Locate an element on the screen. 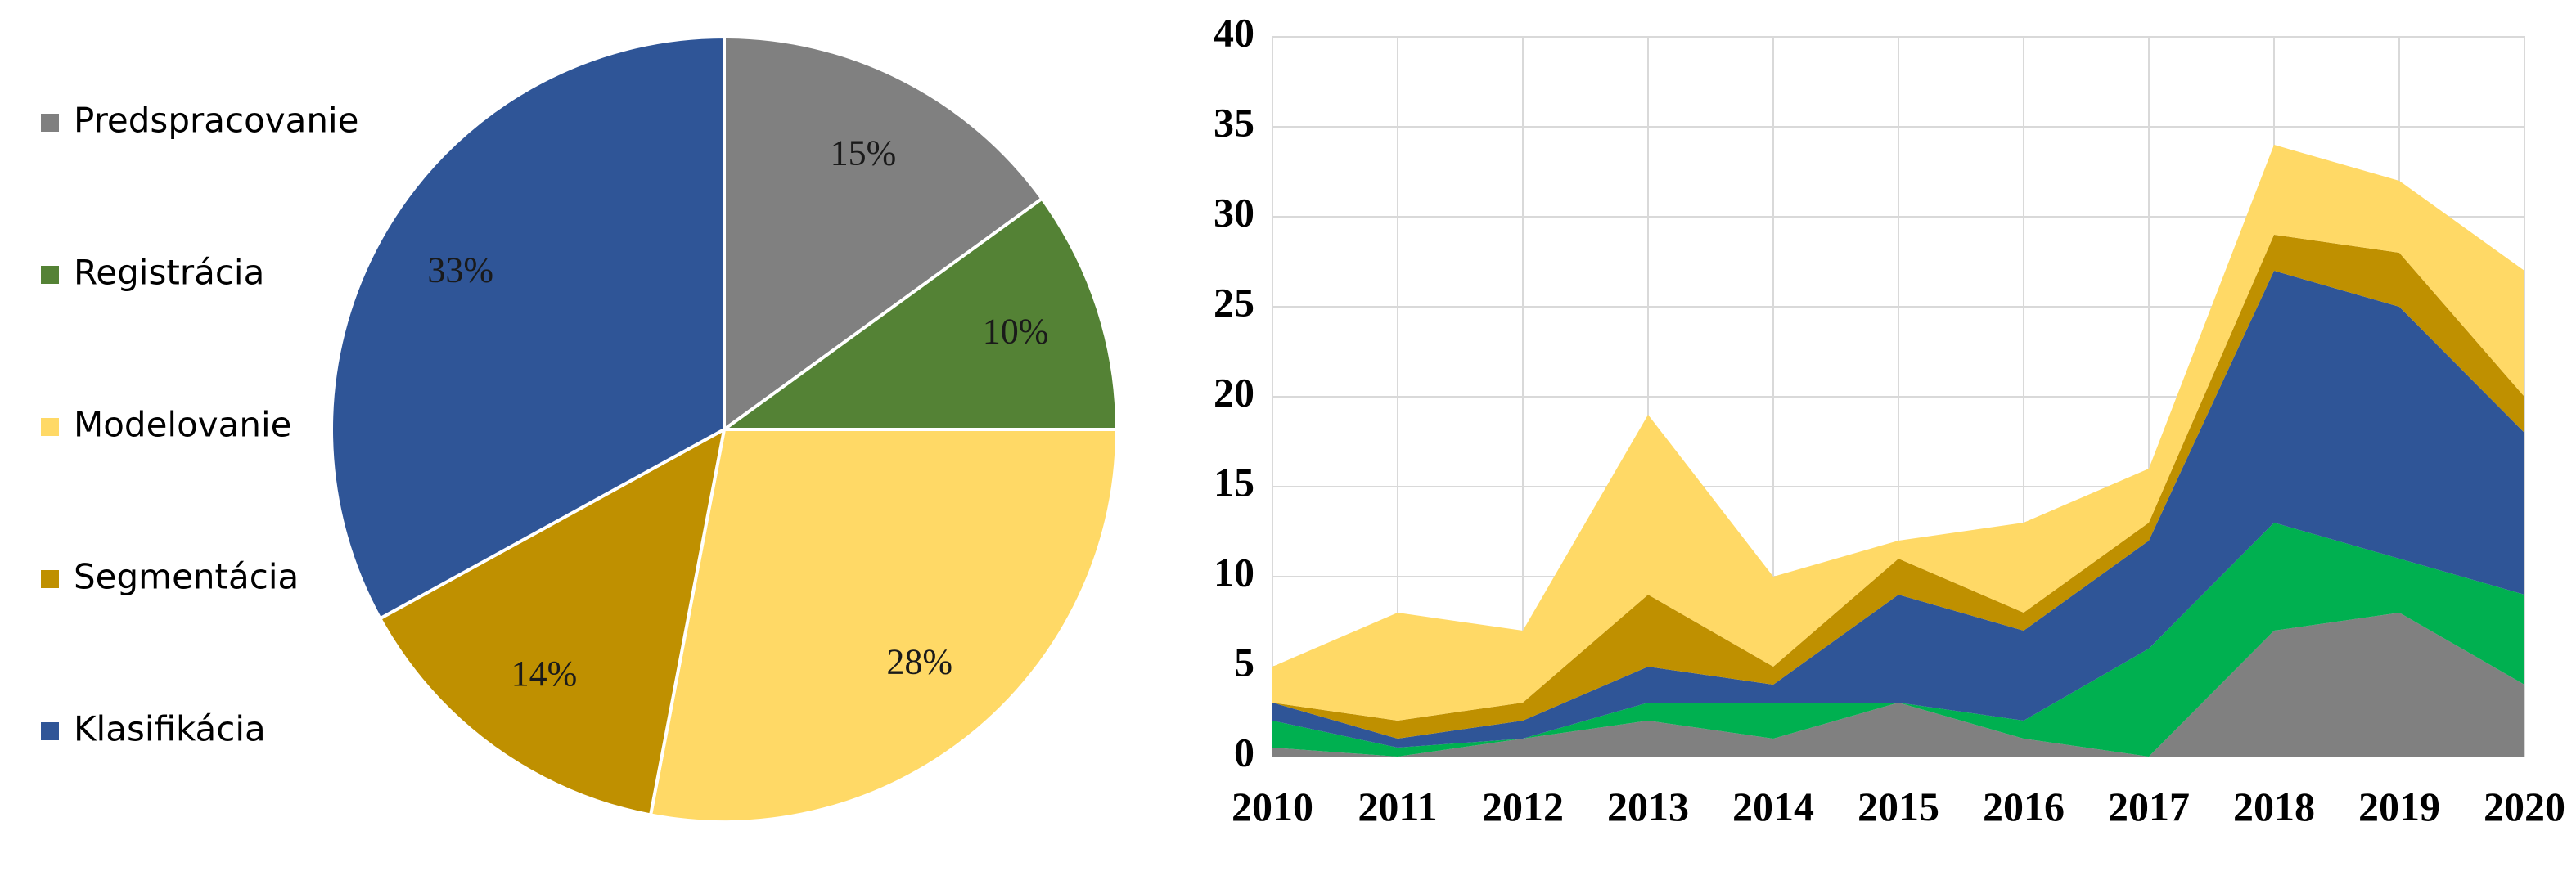  legend-item-modelovanie: Modelovanie is located at coordinates (166, 425).